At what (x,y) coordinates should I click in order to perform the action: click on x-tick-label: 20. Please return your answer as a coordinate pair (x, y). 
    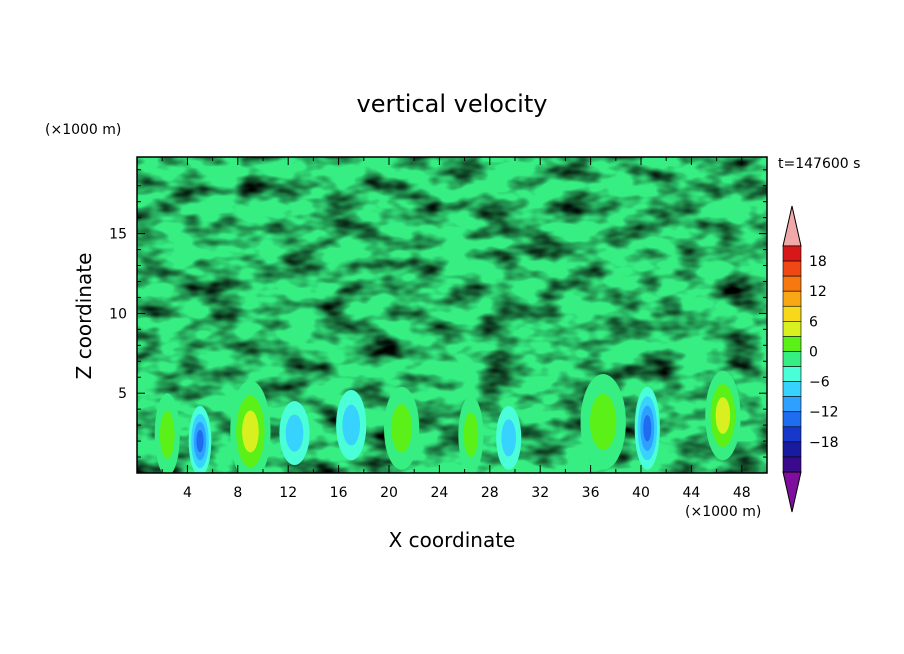
    Looking at the image, I should click on (389, 493).